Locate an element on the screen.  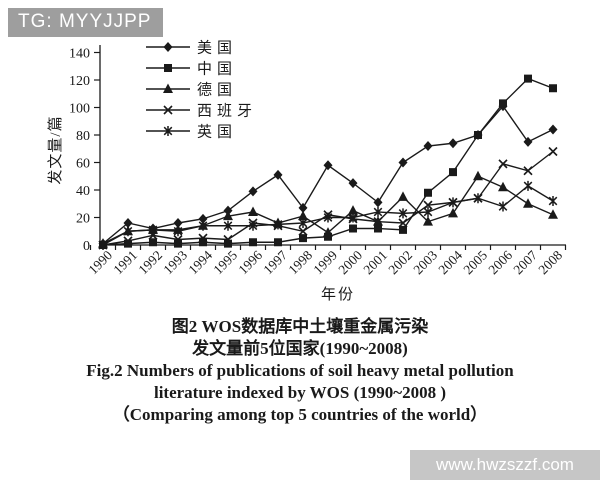
svg-text: 80 is located at coordinates (83, 136).